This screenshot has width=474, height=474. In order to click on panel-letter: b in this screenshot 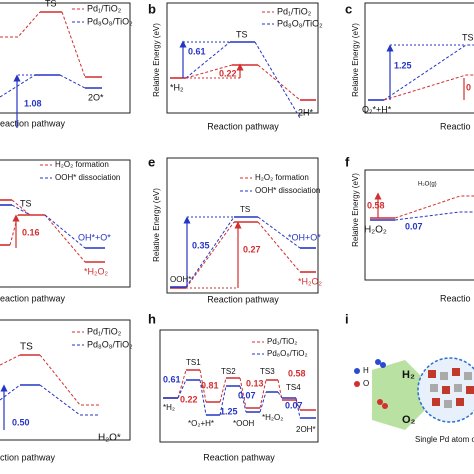, I will do `click(152, 8)`.